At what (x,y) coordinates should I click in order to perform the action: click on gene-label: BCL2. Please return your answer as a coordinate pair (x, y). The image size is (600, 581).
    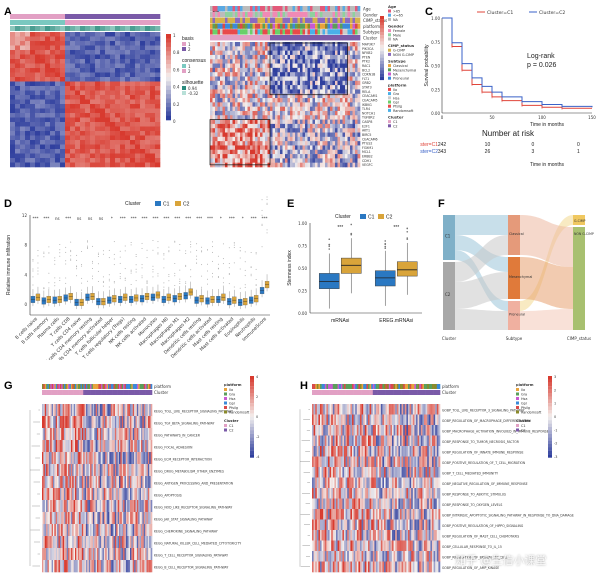
    Looking at the image, I should click on (366, 70).